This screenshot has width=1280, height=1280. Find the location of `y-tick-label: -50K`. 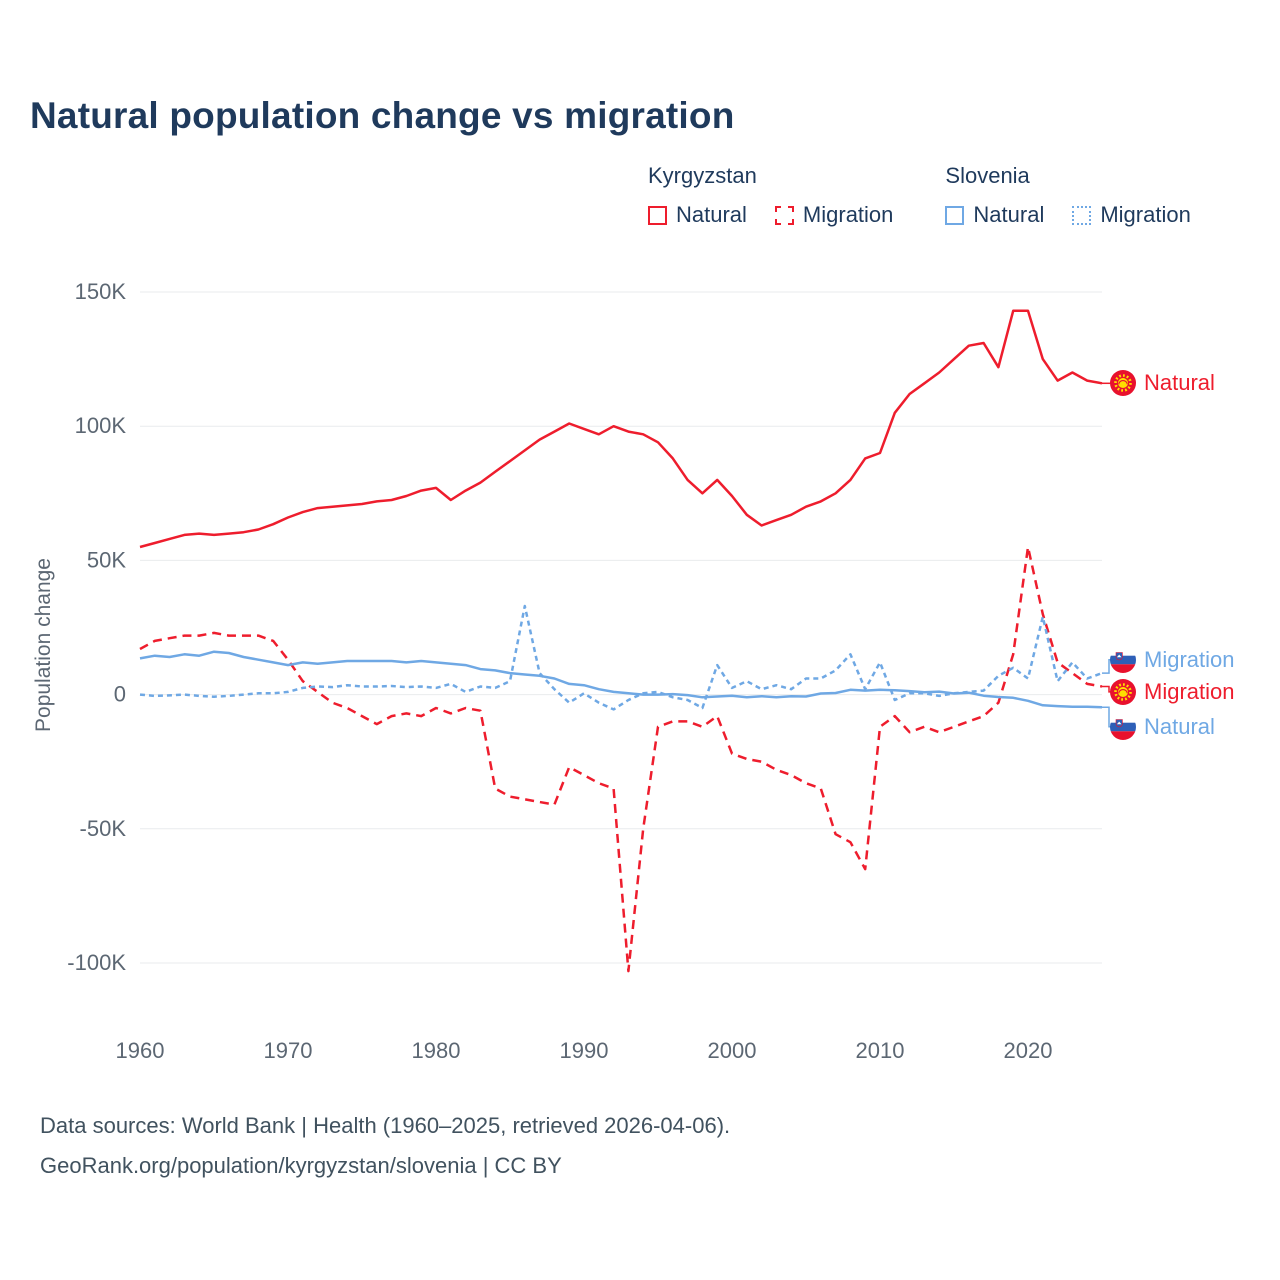

y-tick-label: -50K is located at coordinates (103, 828).